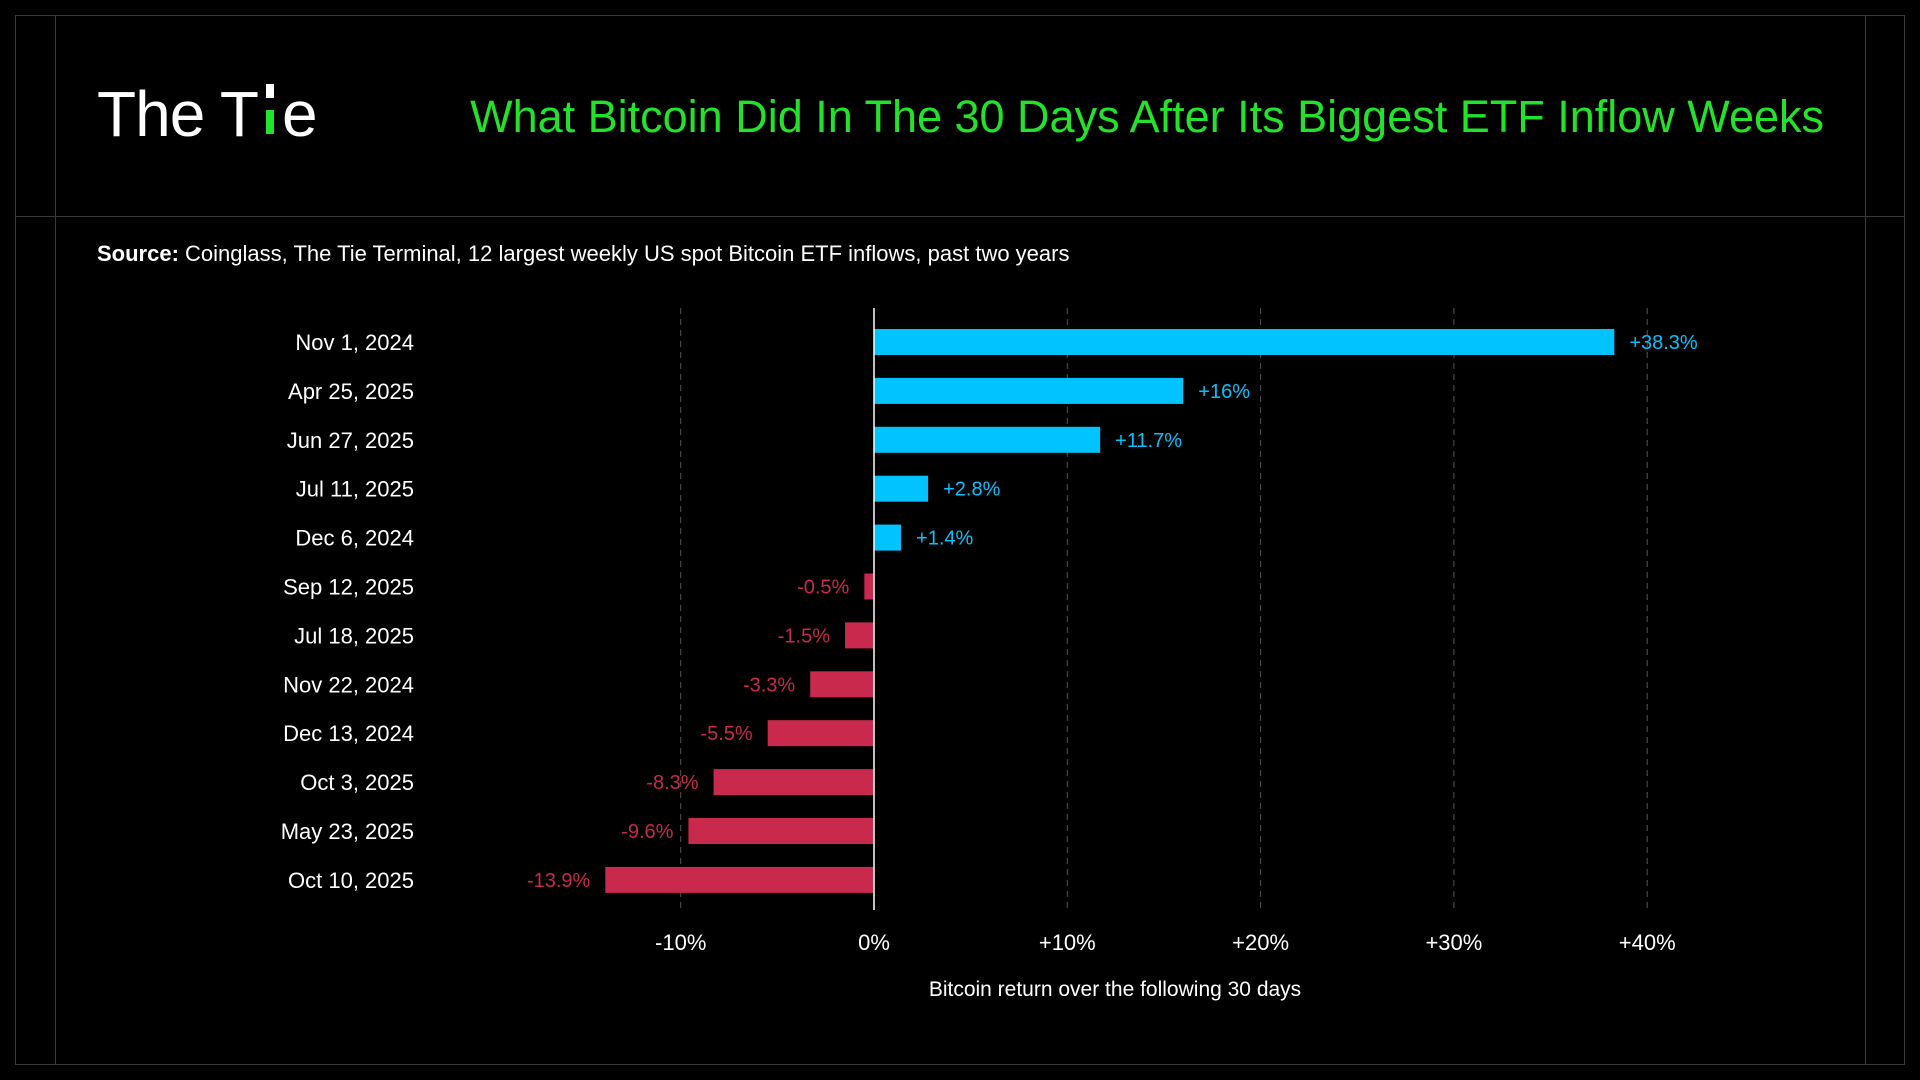  What do you see at coordinates (960, 15) in the screenshot?
I see `frame-top` at bounding box center [960, 15].